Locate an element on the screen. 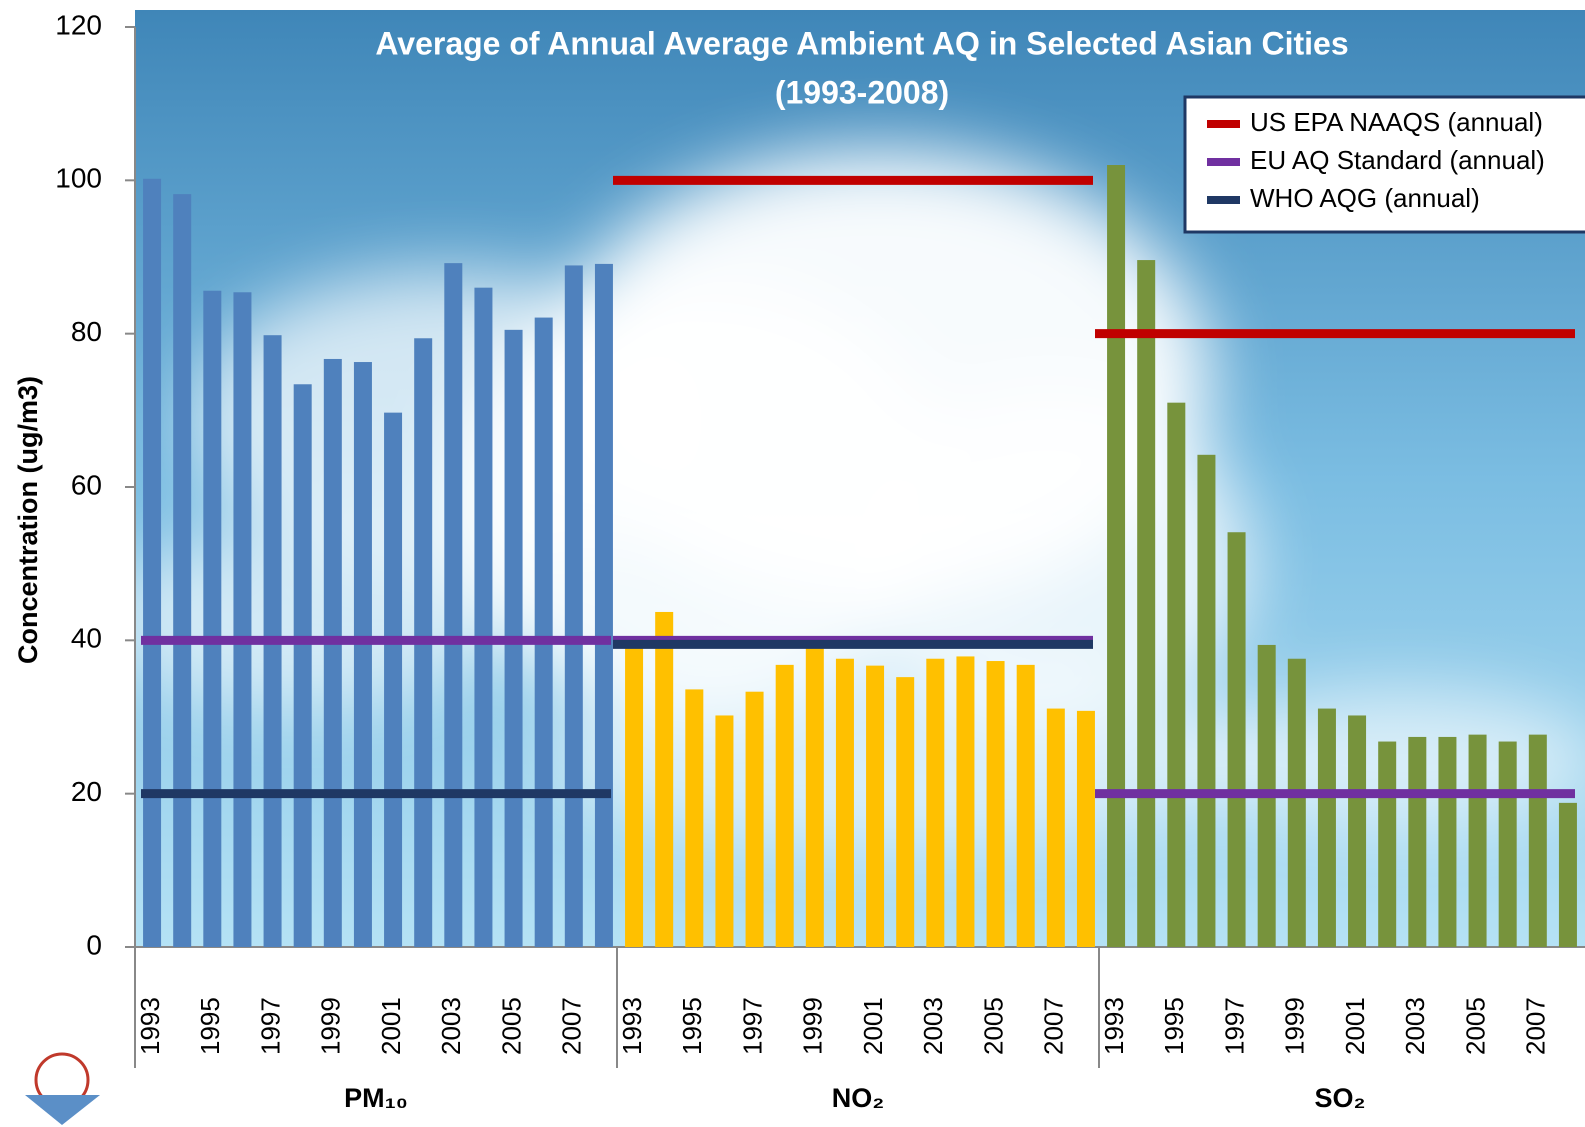 Image resolution: width=1585 pixels, height=1127 pixels. legend-label: WHO AQG (annual) is located at coordinates (1365, 198).